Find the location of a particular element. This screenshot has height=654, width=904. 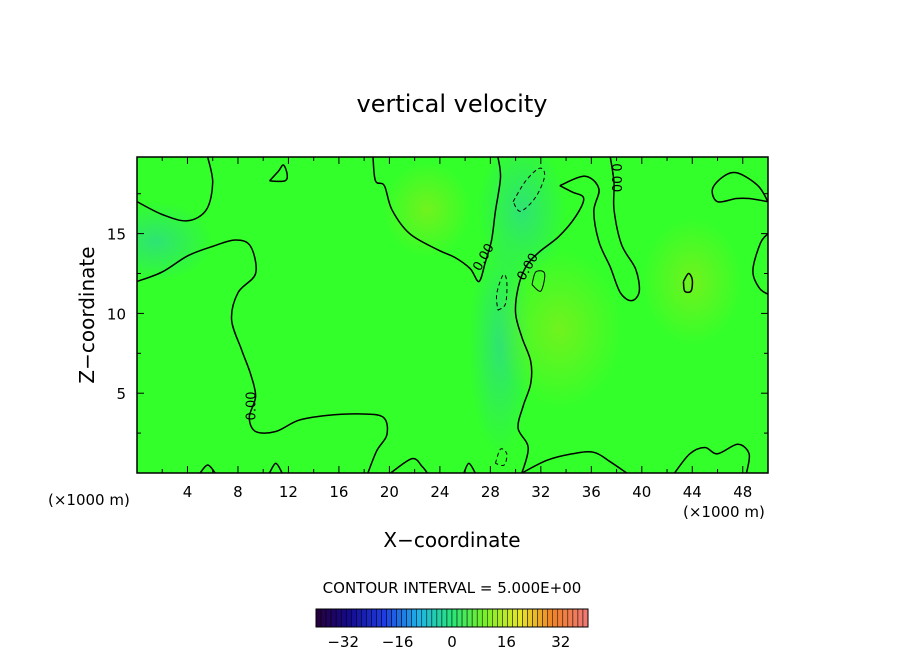

x-tick-label: 16 is located at coordinates (338, 492).